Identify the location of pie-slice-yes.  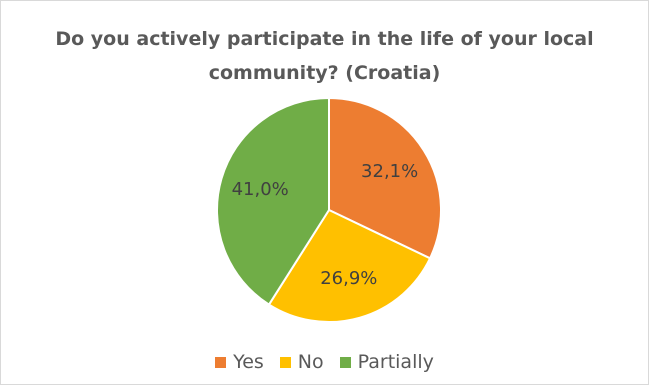
(385, 178).